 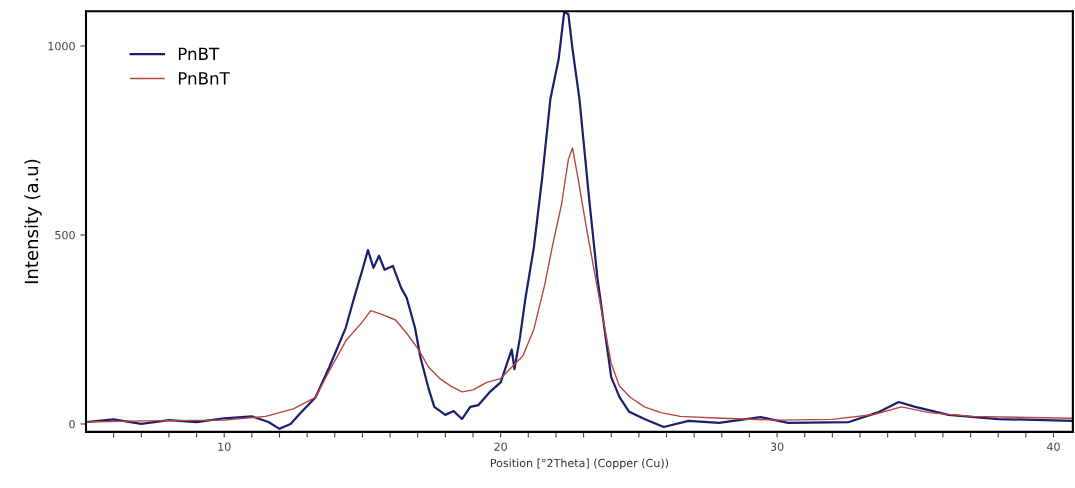 I want to click on y-axis-title: Intensity (a.u), so click(x=33, y=221).